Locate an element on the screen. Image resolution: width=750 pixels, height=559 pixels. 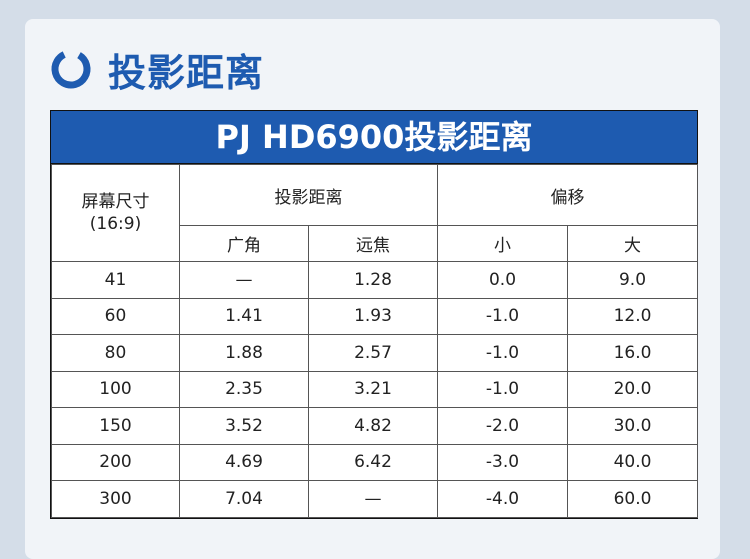
offset-large-cell: 60.0 is located at coordinates (632, 499).